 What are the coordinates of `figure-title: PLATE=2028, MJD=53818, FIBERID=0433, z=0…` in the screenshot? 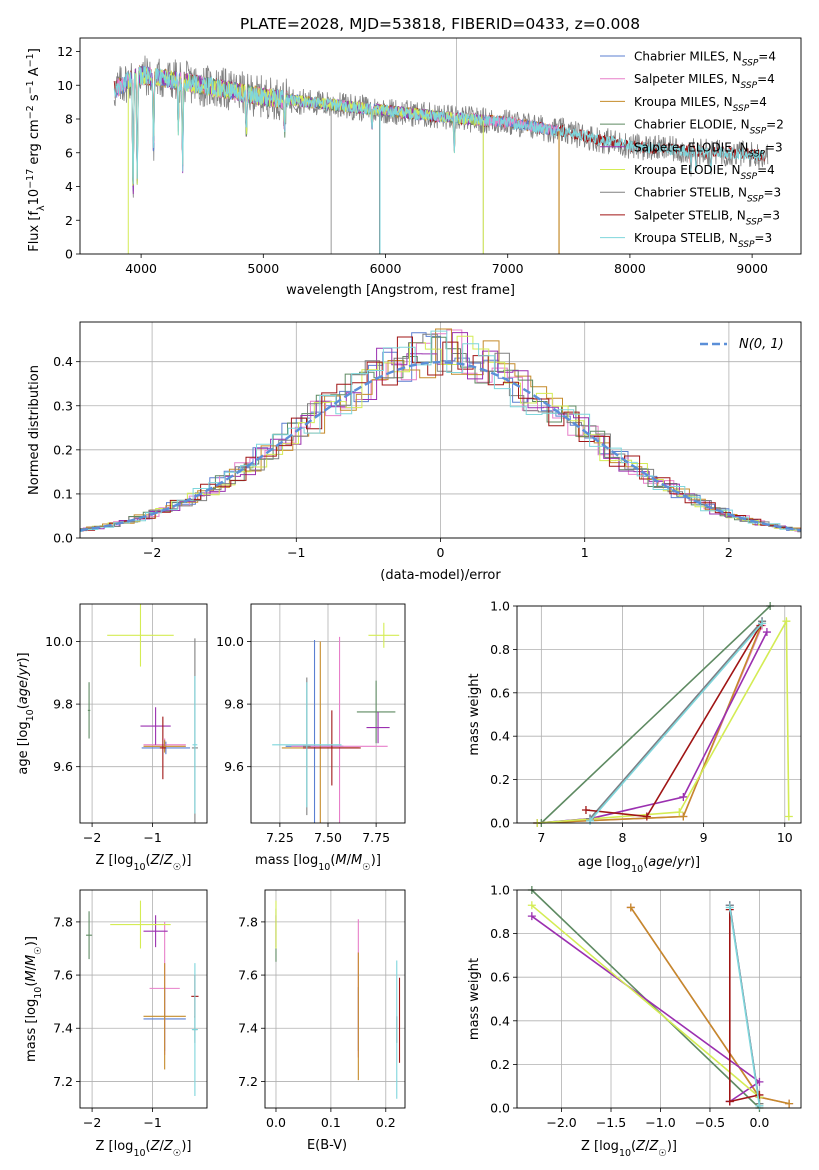 It's located at (440, 24).